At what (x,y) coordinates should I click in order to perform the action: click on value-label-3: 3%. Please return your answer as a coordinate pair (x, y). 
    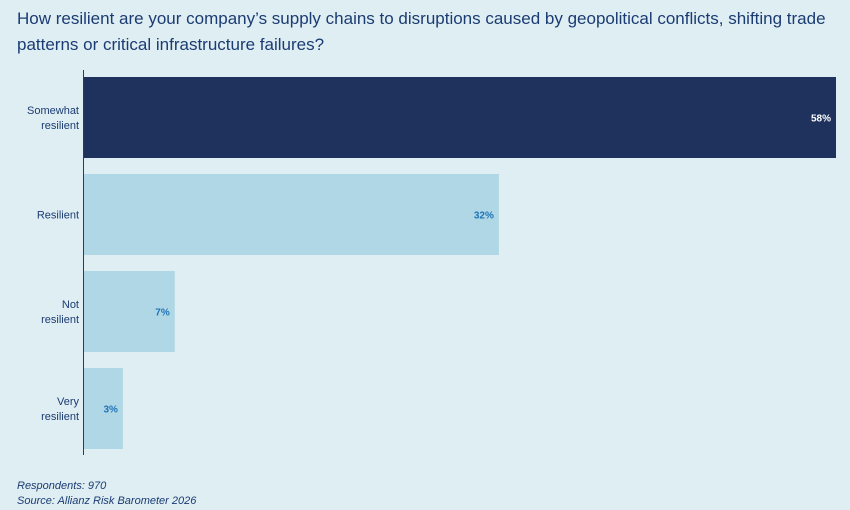
    Looking at the image, I should click on (110, 410).